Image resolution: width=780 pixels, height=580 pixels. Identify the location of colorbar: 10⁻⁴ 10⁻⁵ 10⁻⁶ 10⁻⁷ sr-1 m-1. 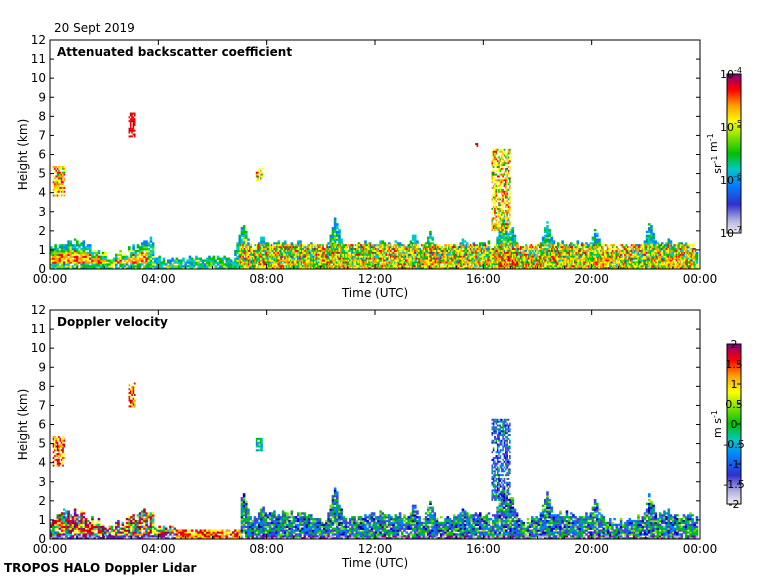
(724, 153).